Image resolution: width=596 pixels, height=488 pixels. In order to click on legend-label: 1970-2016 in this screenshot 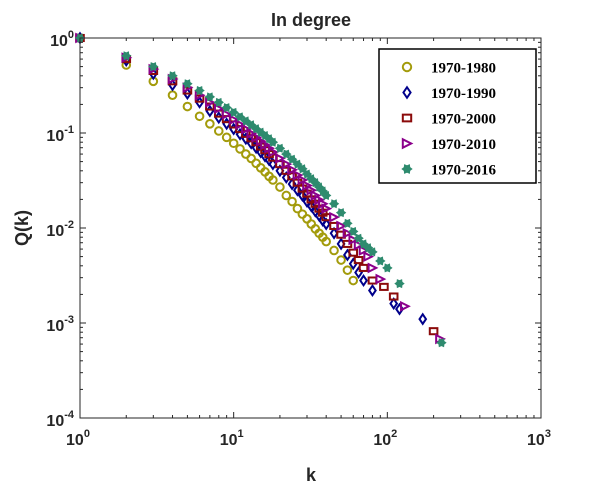, I will do `click(463, 171)`.